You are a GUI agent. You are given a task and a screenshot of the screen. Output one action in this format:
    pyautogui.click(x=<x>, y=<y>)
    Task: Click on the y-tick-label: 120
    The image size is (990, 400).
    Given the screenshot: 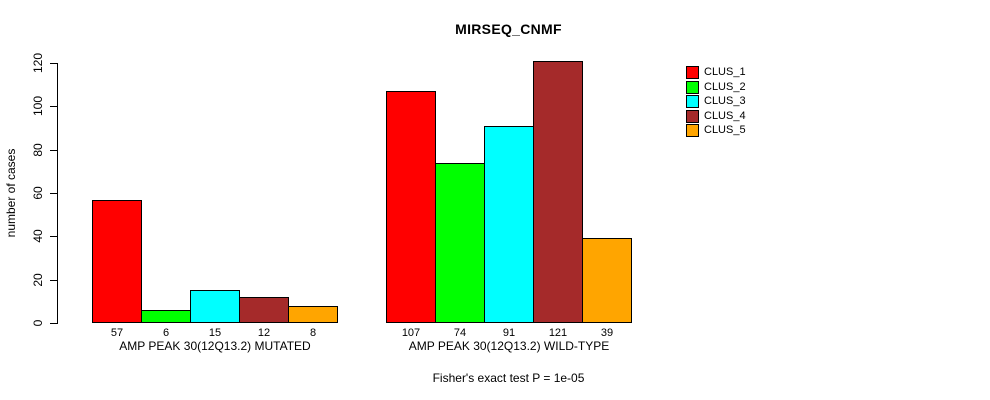 What is the action you would take?
    pyautogui.click(x=38, y=63)
    